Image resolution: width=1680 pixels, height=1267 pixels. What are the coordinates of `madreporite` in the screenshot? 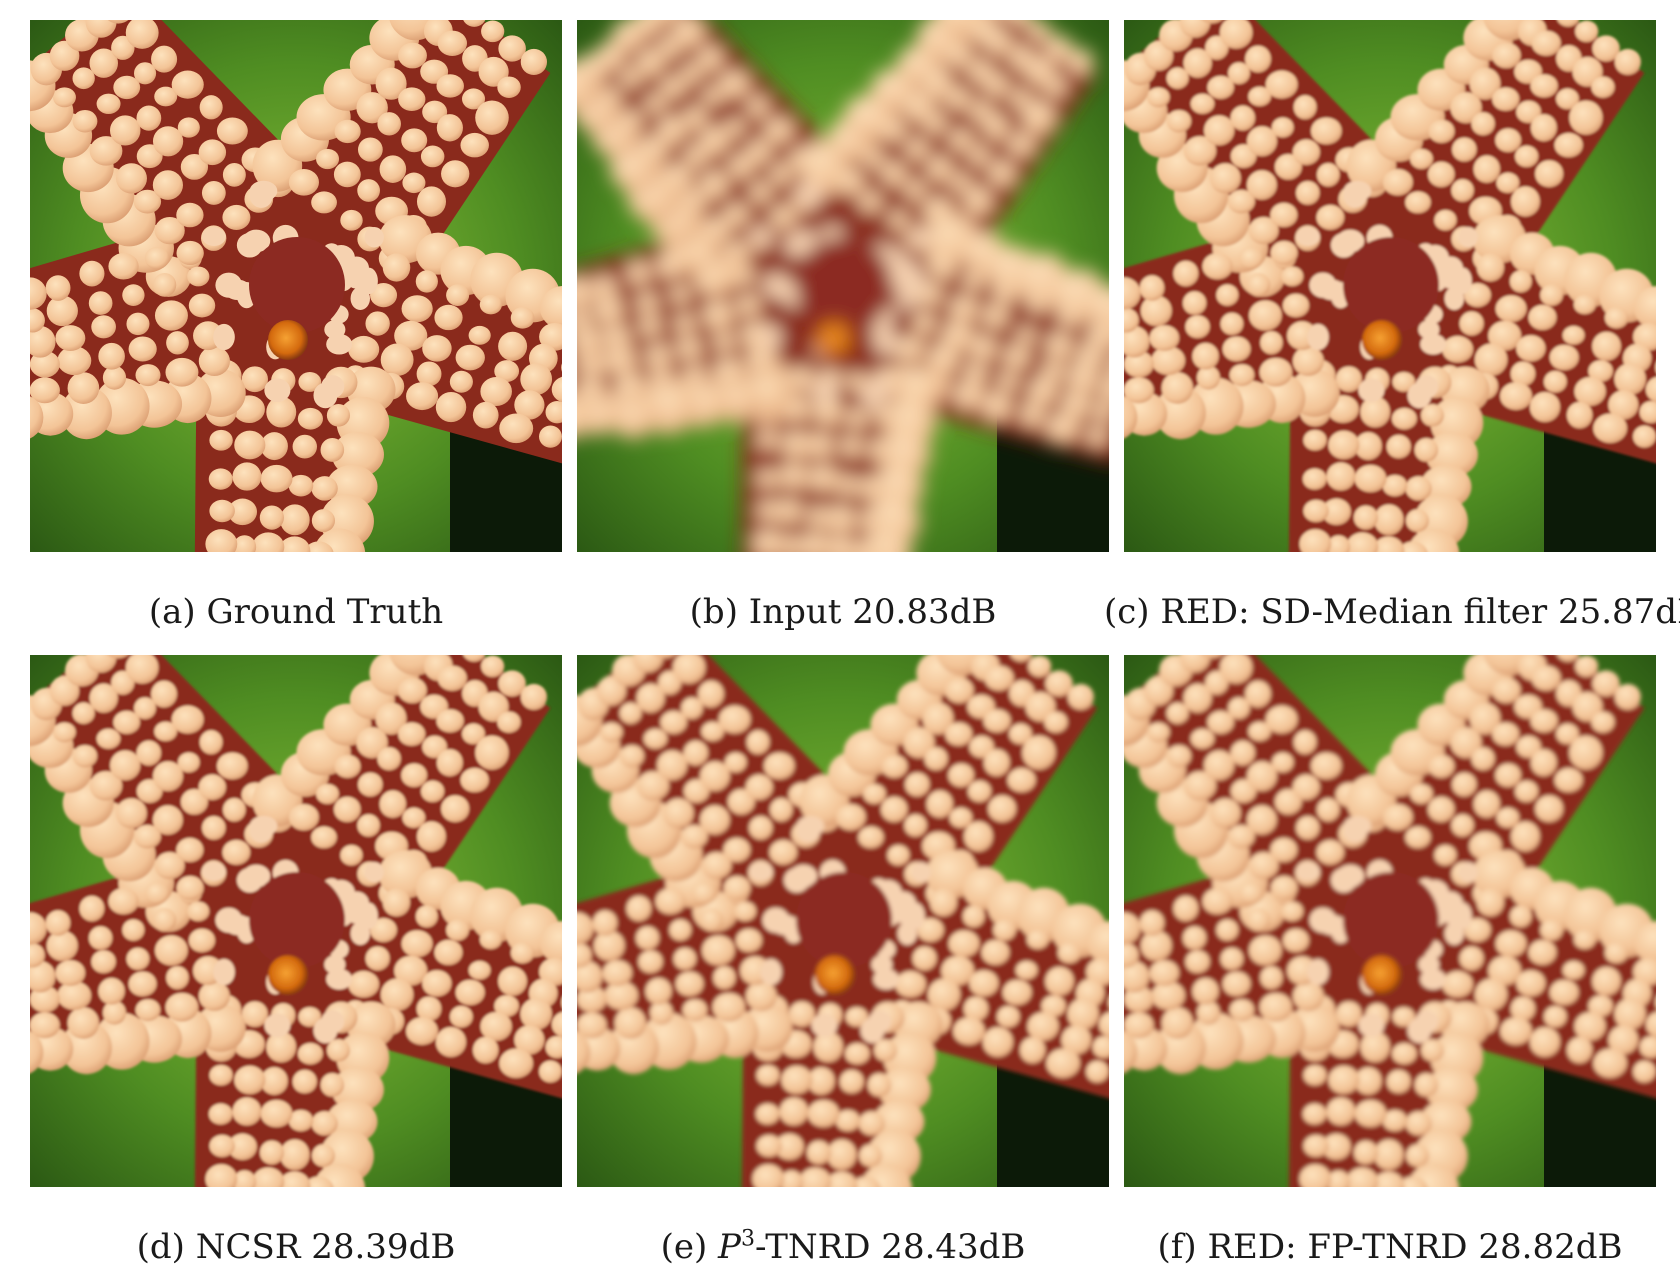 It's located at (1382, 340).